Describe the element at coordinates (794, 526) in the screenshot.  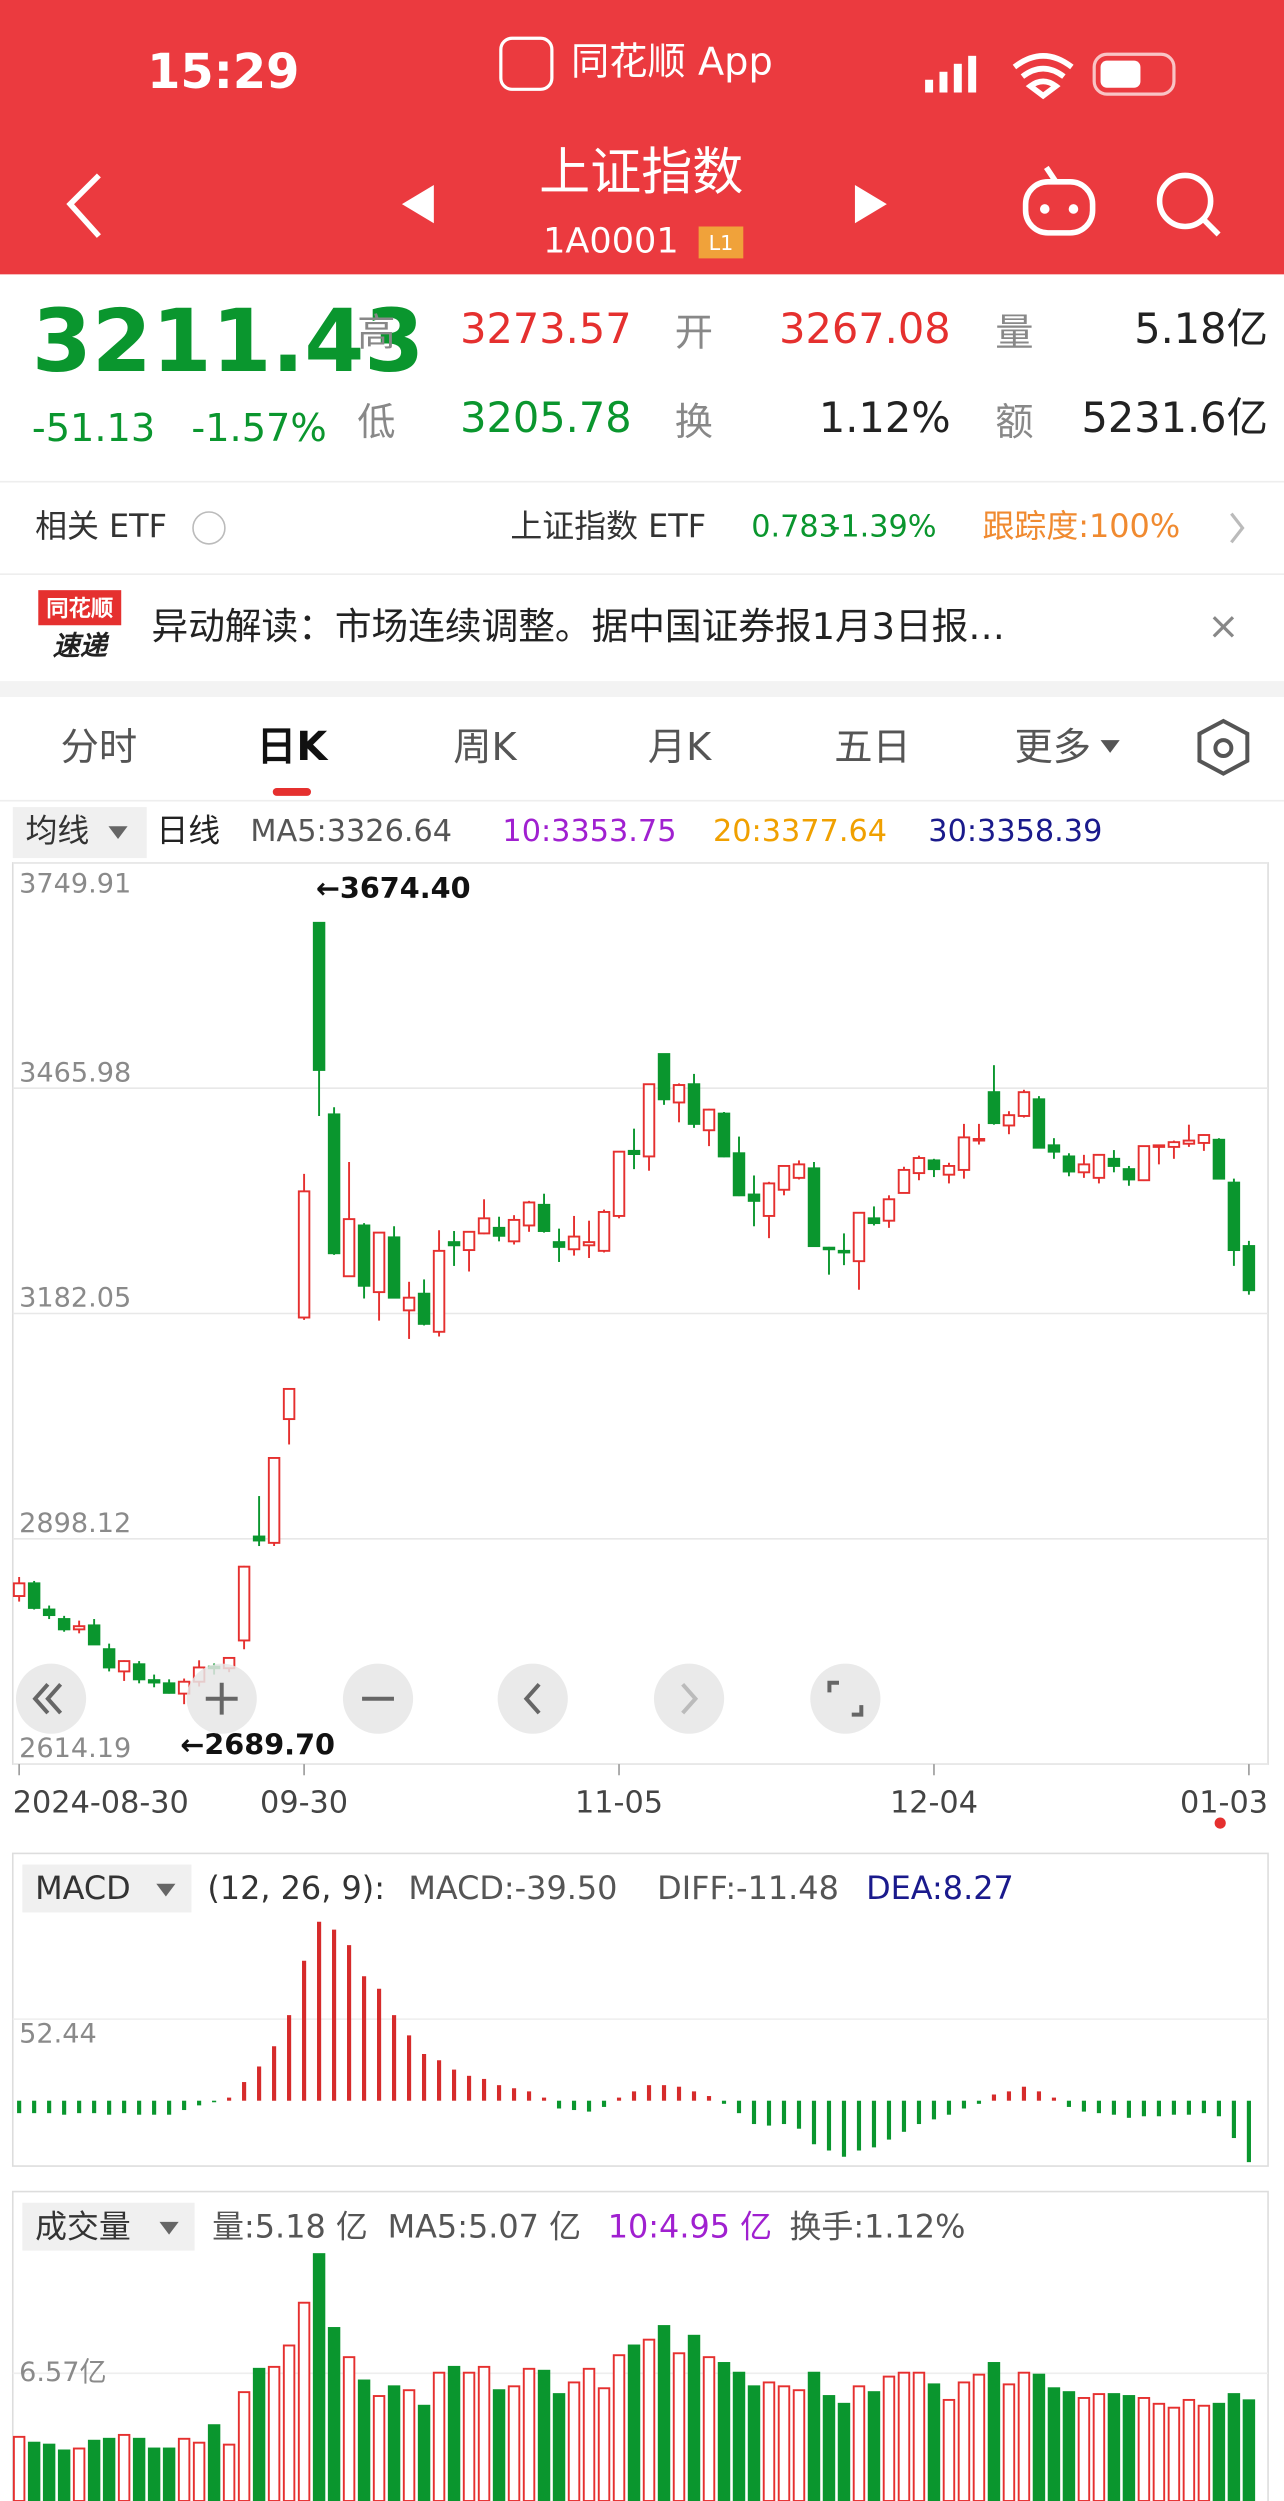
I see `etf-price: 0.783` at that location.